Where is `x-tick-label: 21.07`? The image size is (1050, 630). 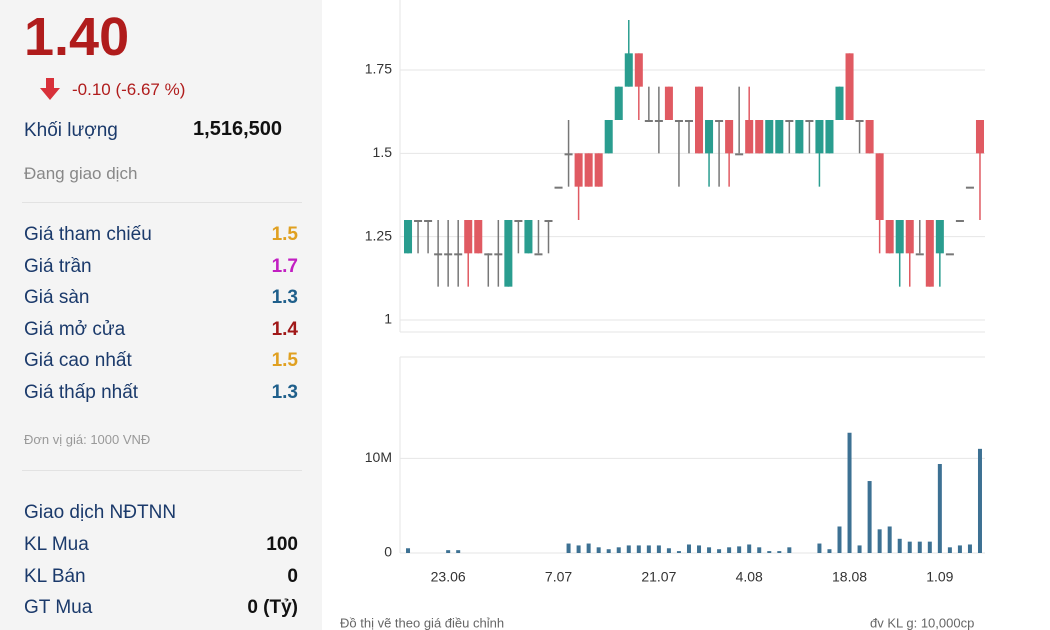 x-tick-label: 21.07 is located at coordinates (658, 577).